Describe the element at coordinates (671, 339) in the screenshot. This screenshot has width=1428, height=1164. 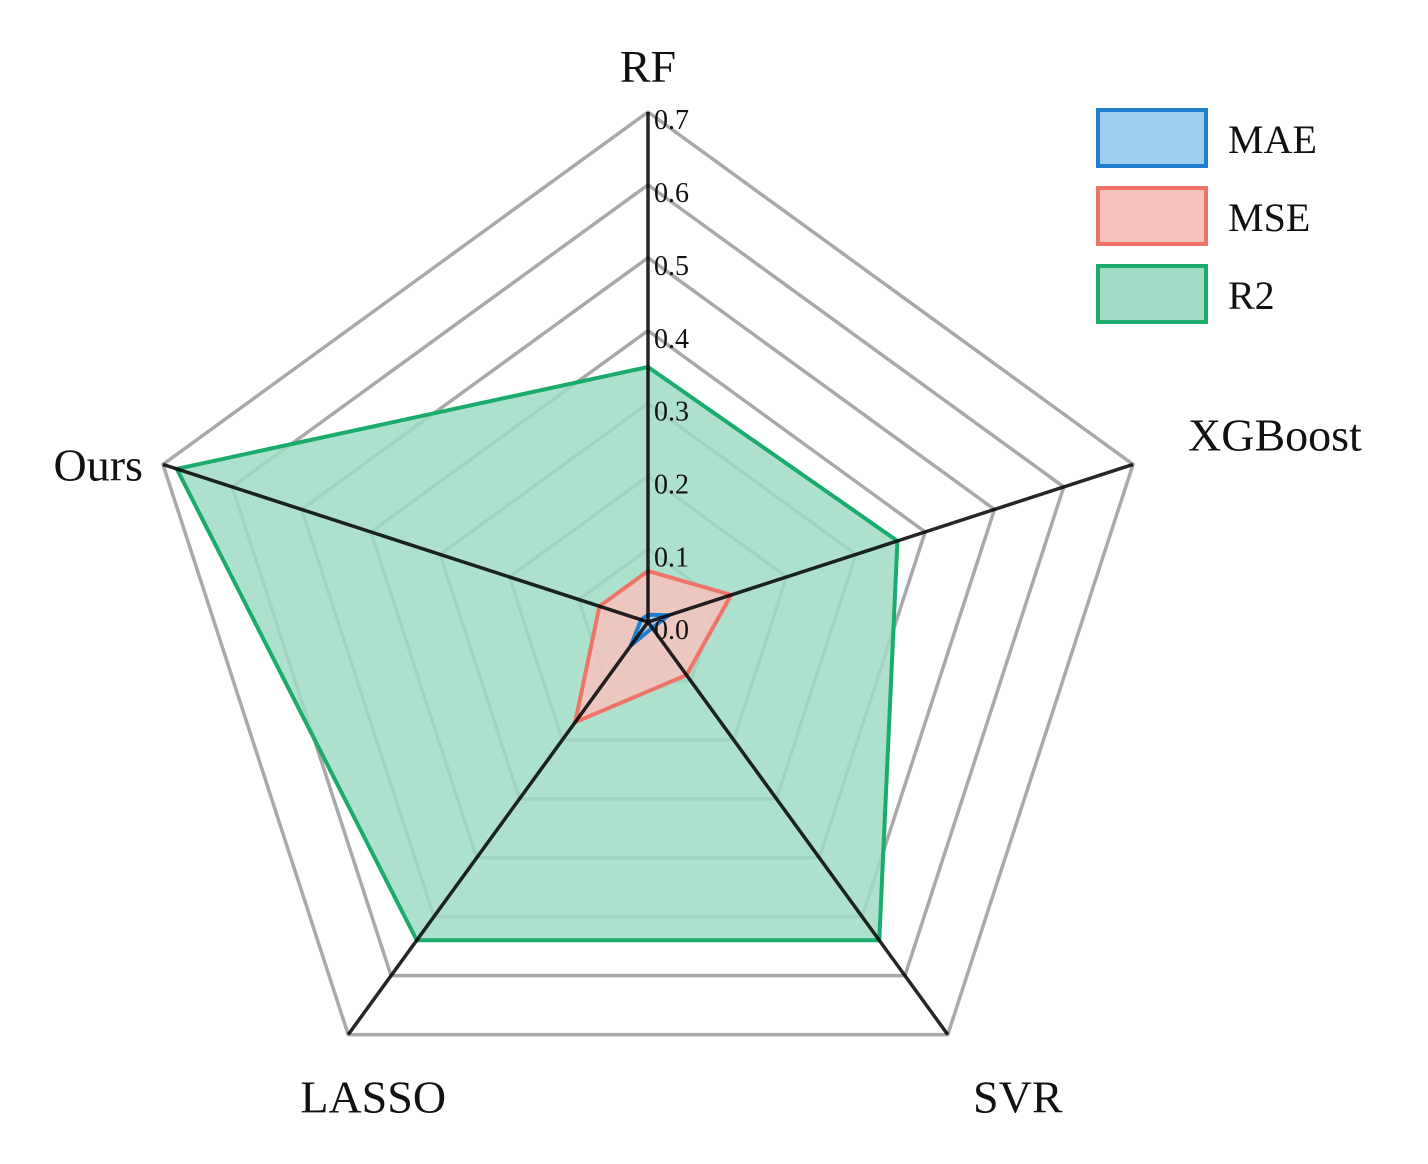
I see `tick-label: 0.4` at that location.